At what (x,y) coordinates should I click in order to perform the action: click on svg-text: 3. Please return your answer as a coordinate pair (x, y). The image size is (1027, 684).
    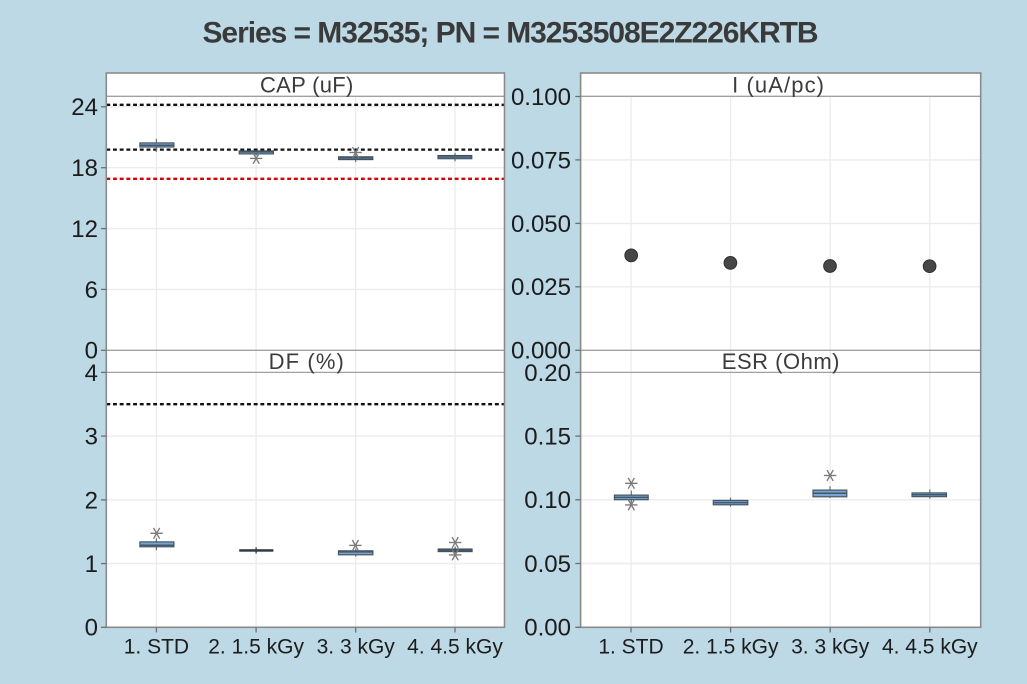
    Looking at the image, I should click on (91, 437).